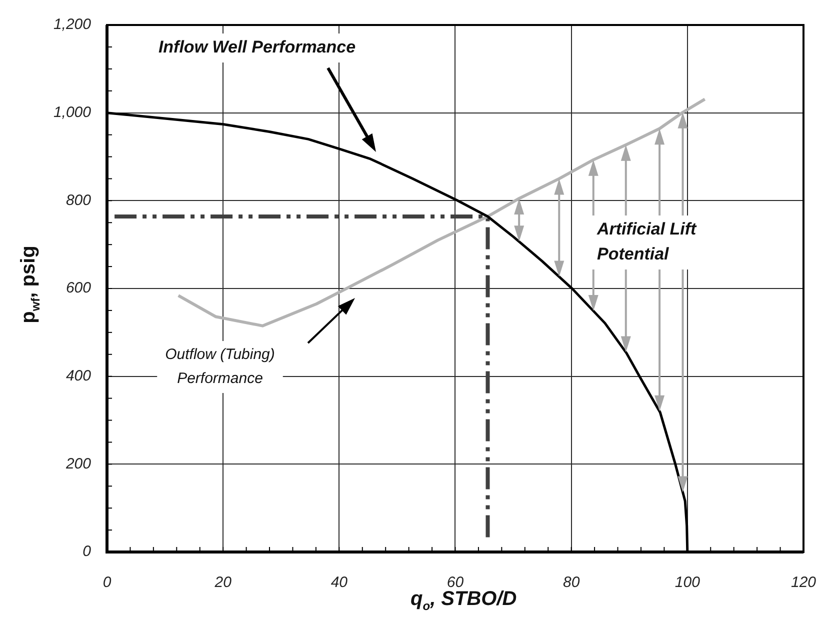 The height and width of the screenshot is (620, 838). Describe the element at coordinates (79, 200) in the screenshot. I see `y-tick-label: 800` at that location.